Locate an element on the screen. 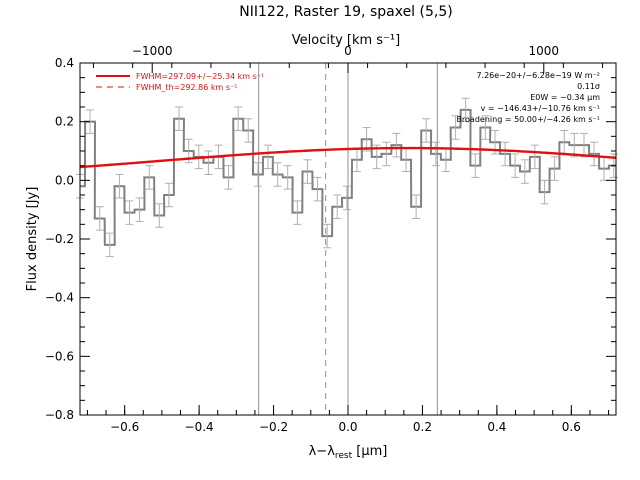 Image resolution: width=640 pixels, height=480 pixels. y-tick-label: −0.2 is located at coordinates (59, 239).